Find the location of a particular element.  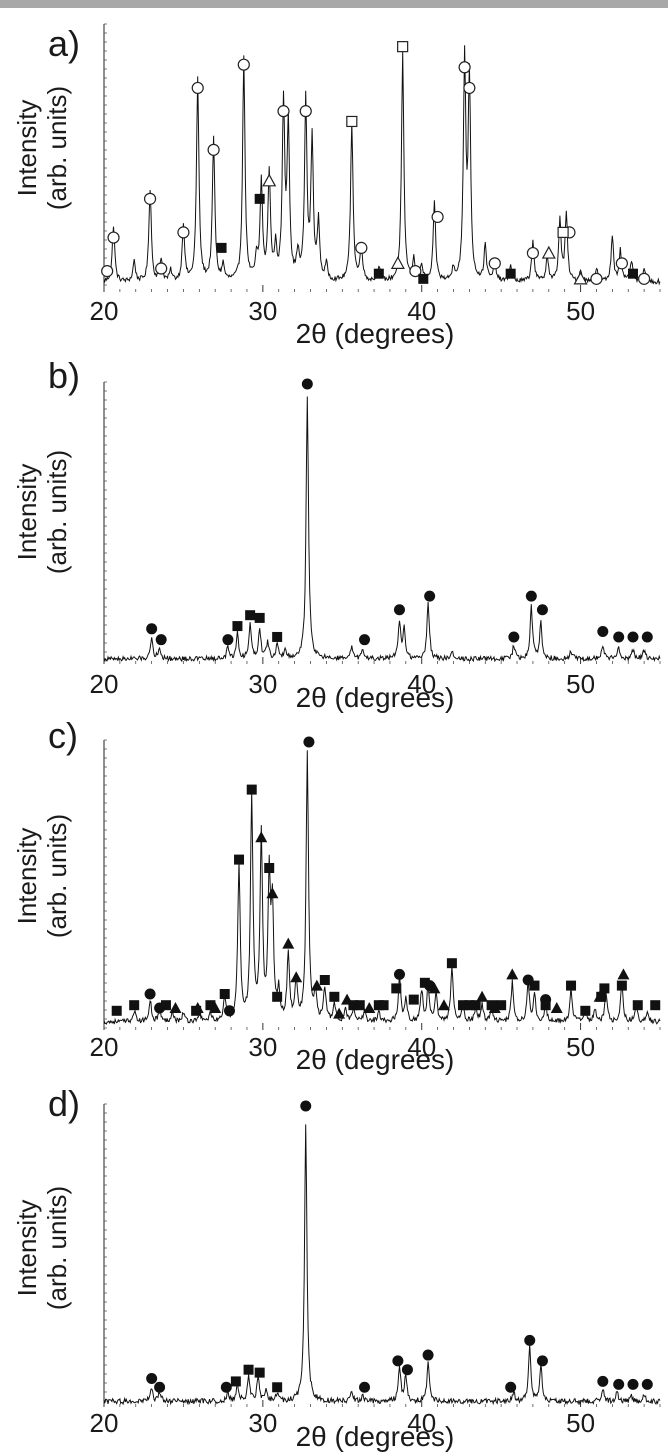

top-border is located at coordinates (334, 4).